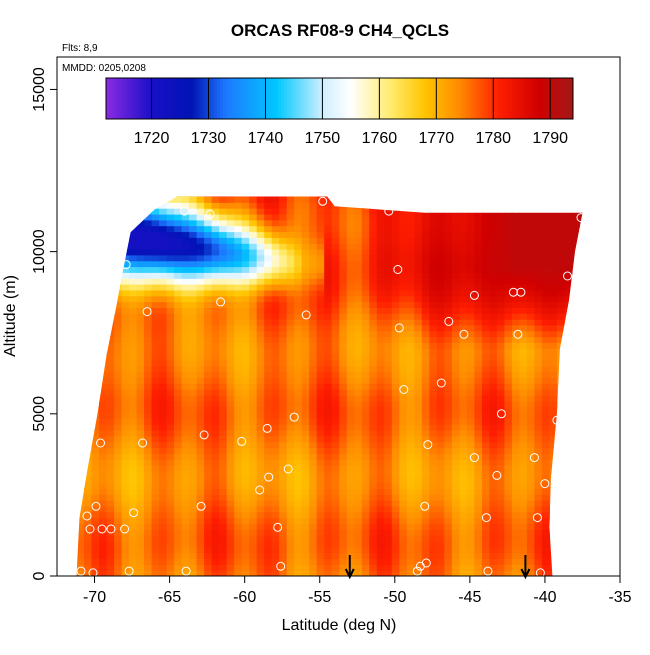  I want to click on y-tick-label: 5000, so click(39, 414).